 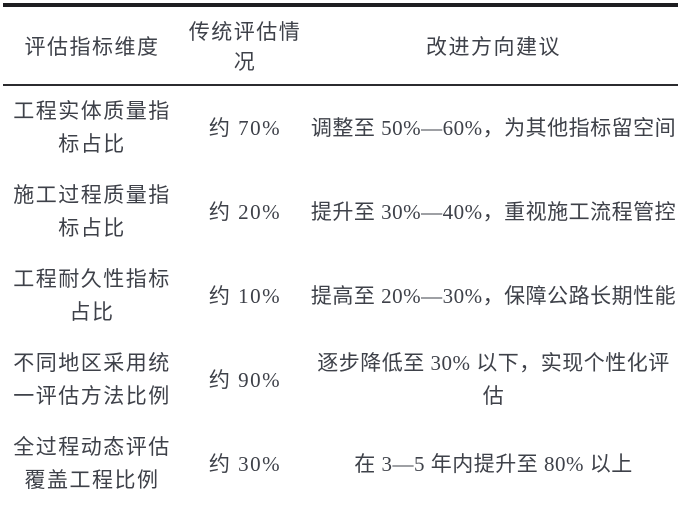 What do you see at coordinates (245, 379) in the screenshot?
I see `cell-traditional-value: 约 90%` at bounding box center [245, 379].